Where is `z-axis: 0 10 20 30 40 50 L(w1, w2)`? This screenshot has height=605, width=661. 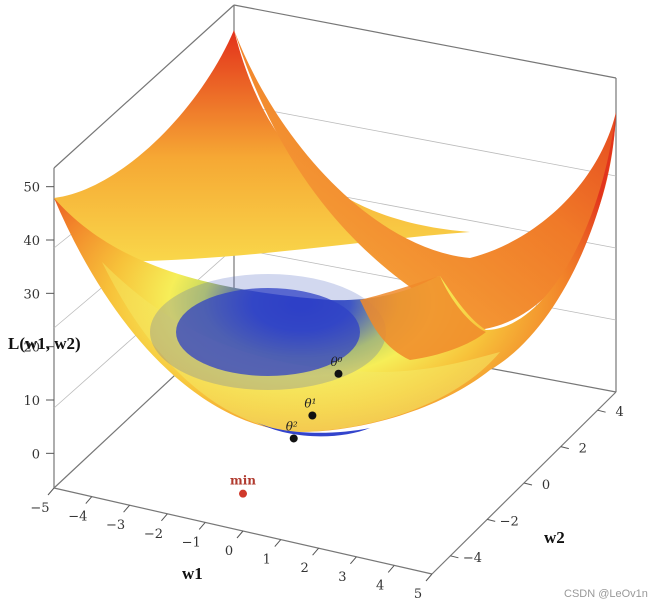 z-axis: 0 10 20 30 40 50 L(w1, w2) is located at coordinates (44, 322).